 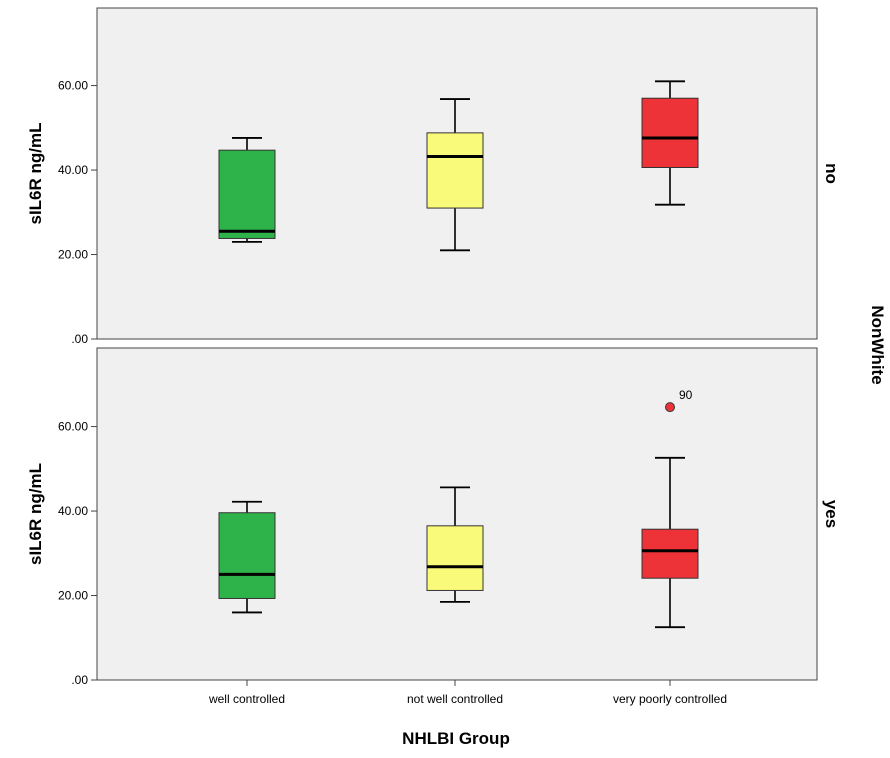 I want to click on x-axis-title: NHLBI Group, so click(x=456, y=738).